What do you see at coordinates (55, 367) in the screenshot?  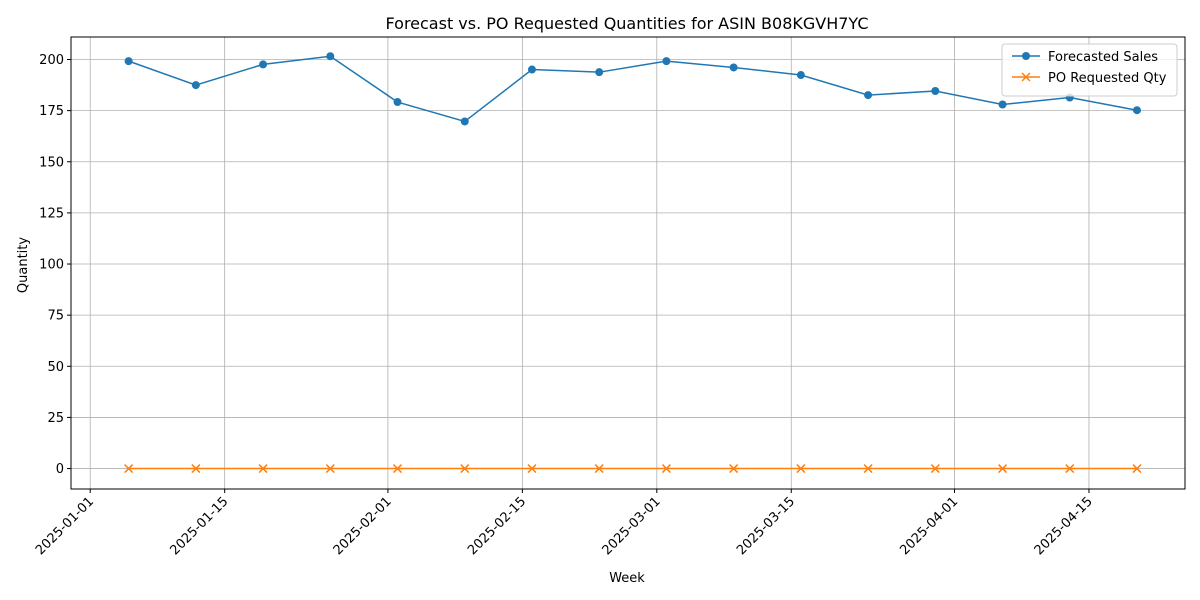 I see `y-tick-label: 50` at bounding box center [55, 367].